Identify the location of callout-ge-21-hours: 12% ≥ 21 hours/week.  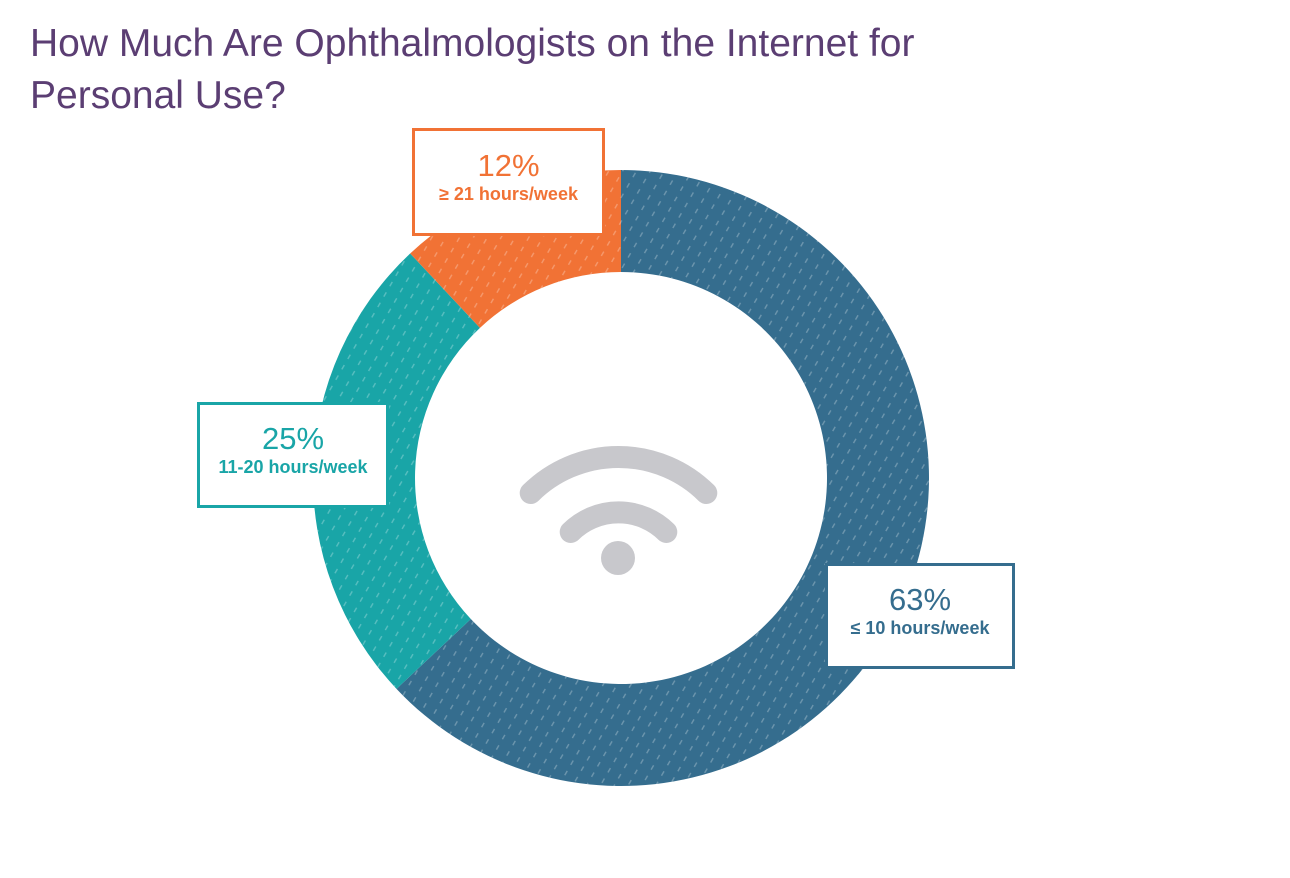
(508, 182).